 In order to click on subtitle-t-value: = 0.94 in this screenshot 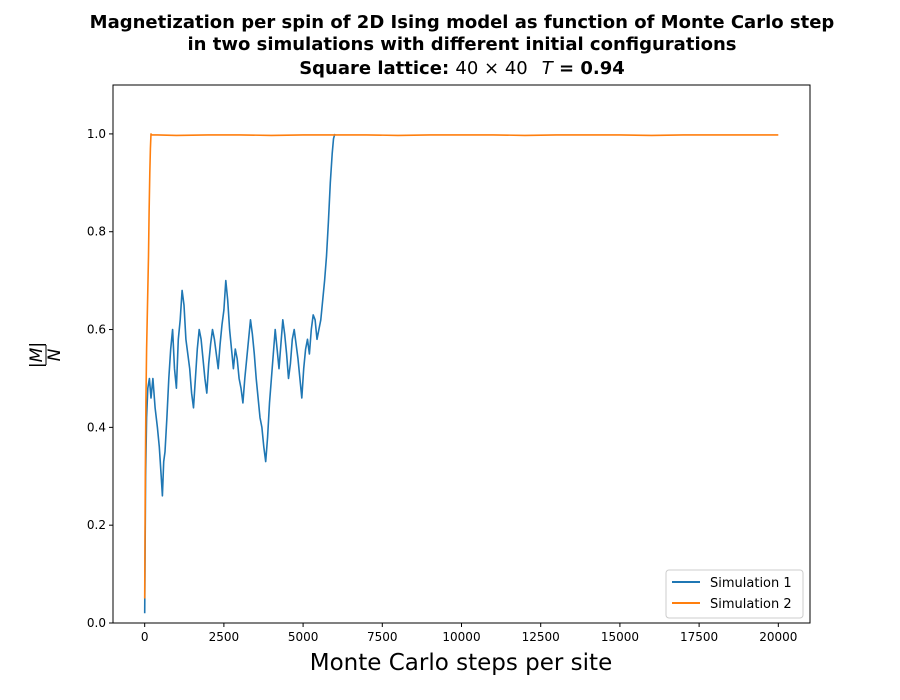, I will do `click(589, 68)`.